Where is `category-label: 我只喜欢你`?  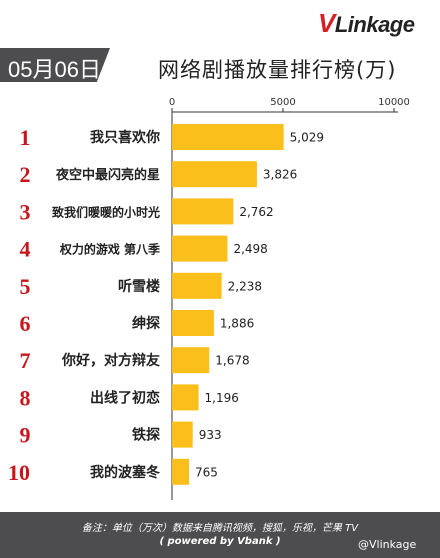 category-label: 我只喜欢你 is located at coordinates (125, 137).